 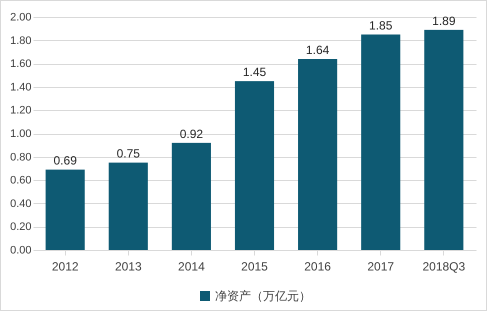 What do you see at coordinates (192, 133) in the screenshot?
I see `data-label: 0.92` at bounding box center [192, 133].